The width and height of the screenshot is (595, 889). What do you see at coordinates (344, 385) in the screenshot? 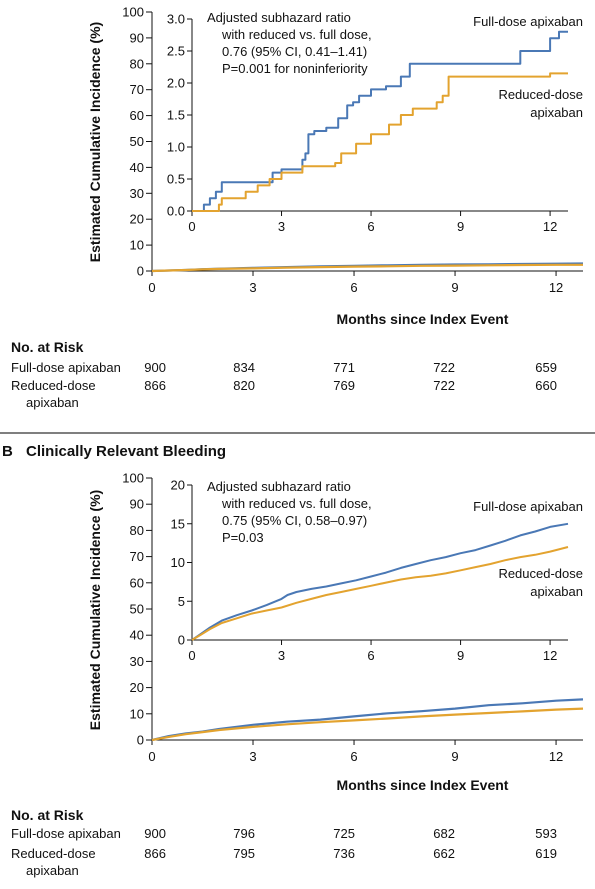
I see `risk-value: 769` at bounding box center [344, 385].